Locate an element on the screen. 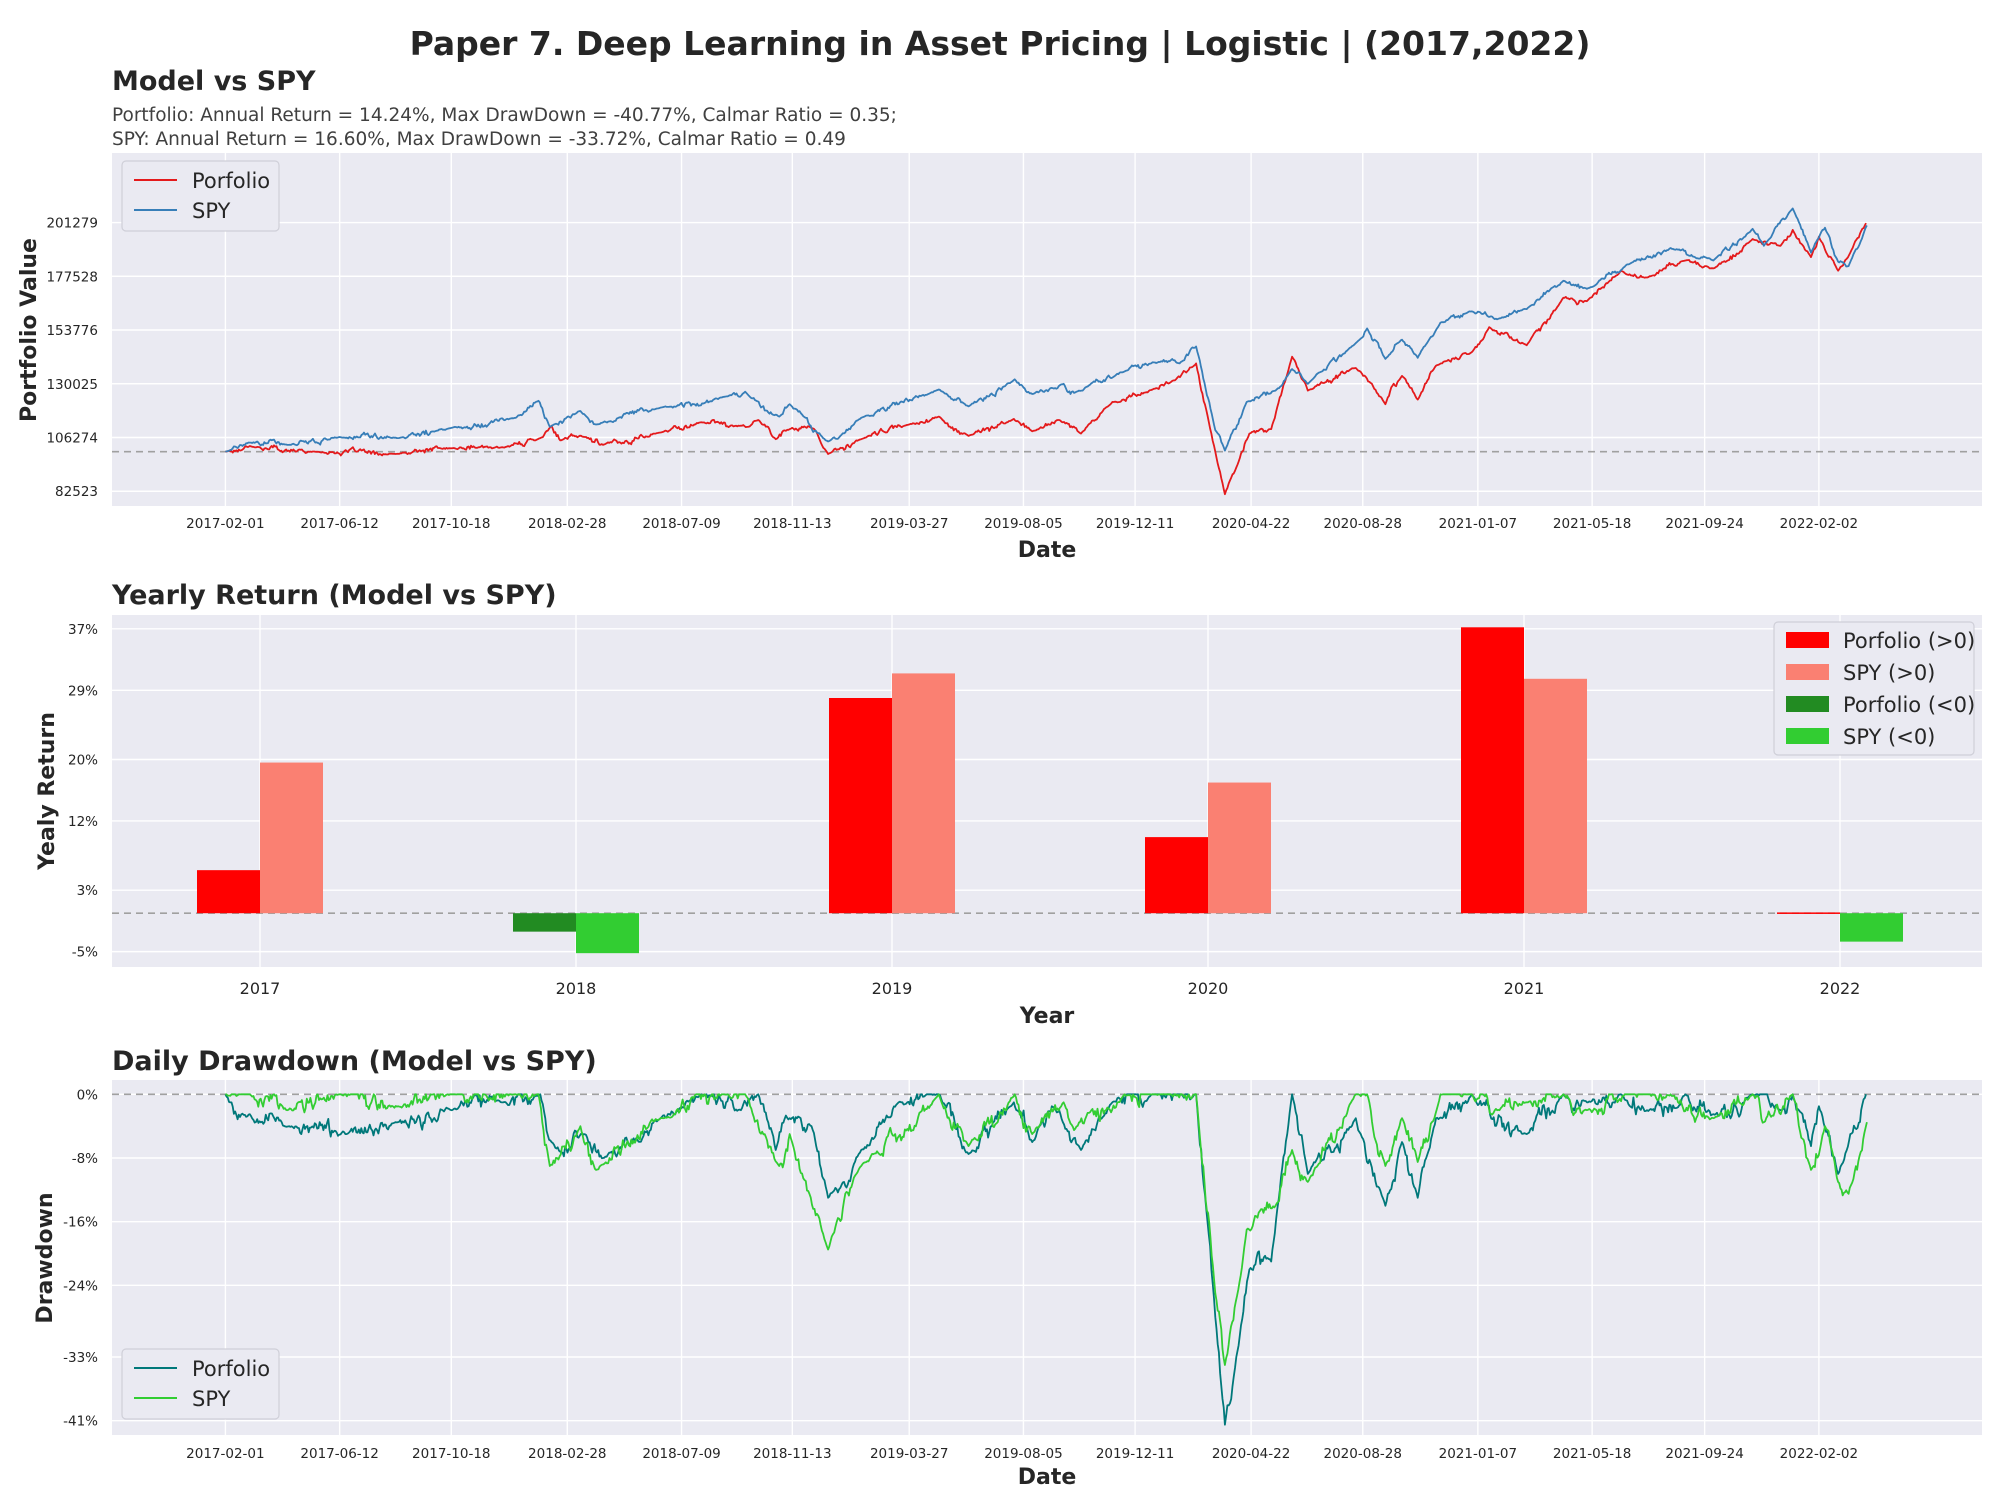  p2-legend-swatch-spy-neg is located at coordinates (1807, 736).